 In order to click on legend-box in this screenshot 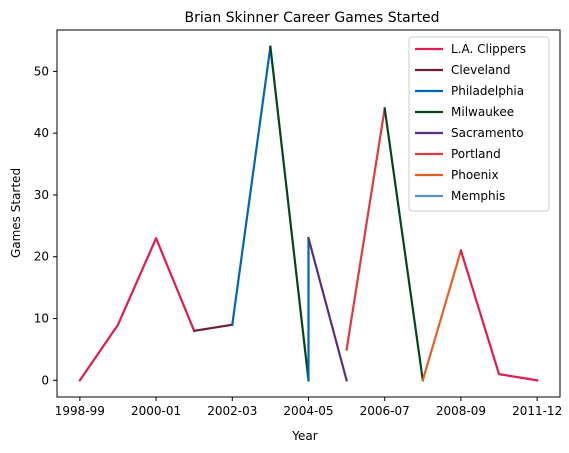, I will do `click(479, 124)`.